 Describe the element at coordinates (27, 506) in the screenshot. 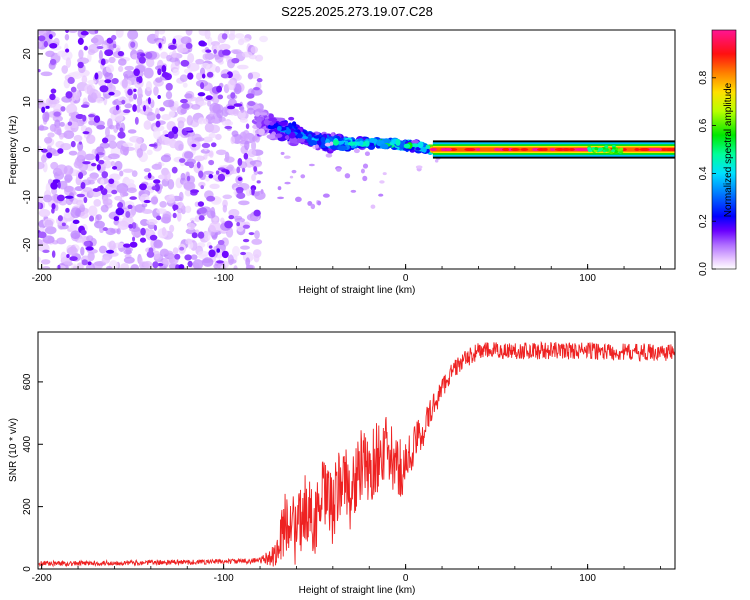

I see `snr-y-tick-label: 200` at that location.